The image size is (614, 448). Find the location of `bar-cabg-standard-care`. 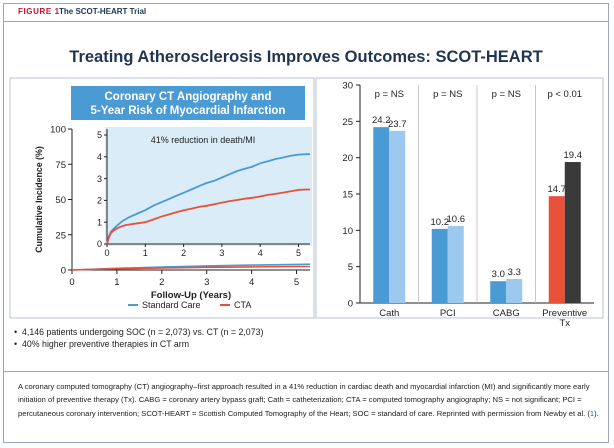

bar-cabg-standard-care is located at coordinates (498, 292).